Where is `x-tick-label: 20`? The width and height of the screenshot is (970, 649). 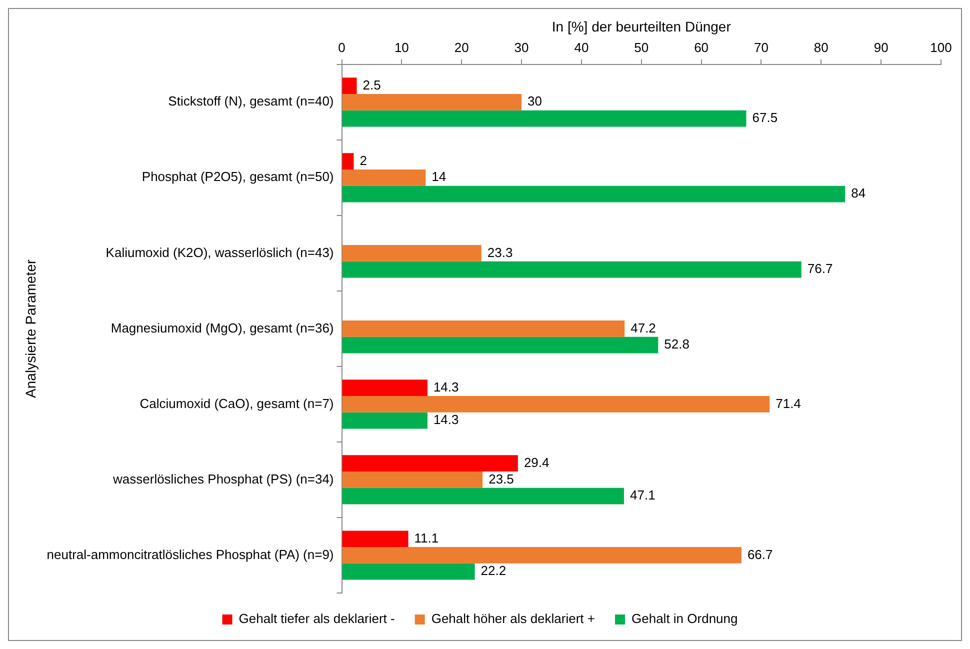 x-tick-label: 20 is located at coordinates (461, 48).